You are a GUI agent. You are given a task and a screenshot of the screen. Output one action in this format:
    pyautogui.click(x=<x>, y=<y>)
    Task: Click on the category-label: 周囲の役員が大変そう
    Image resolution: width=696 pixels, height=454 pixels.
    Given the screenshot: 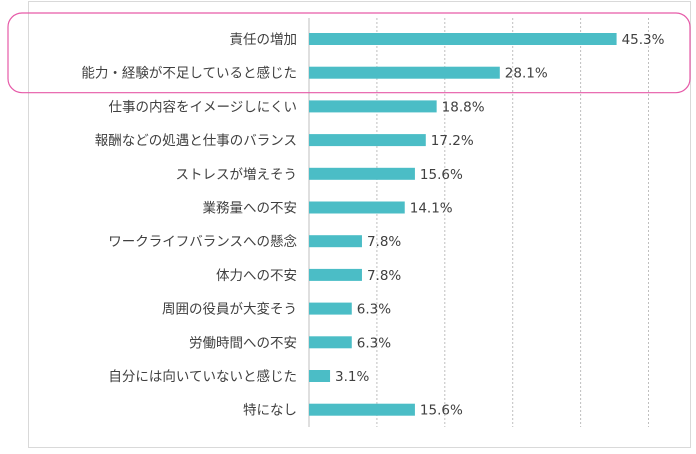 What is the action you would take?
    pyautogui.click(x=229, y=309)
    